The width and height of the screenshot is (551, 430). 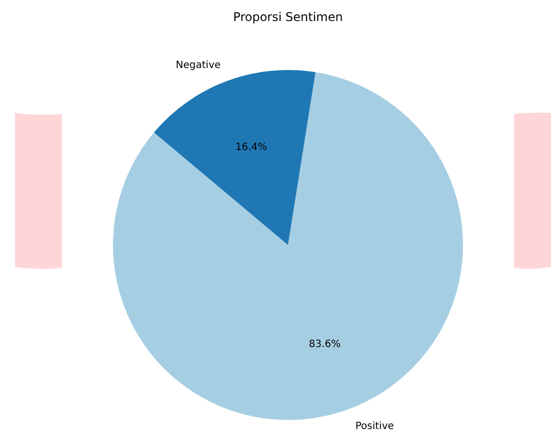 I want to click on data-label: 83.6%, so click(x=324, y=344).